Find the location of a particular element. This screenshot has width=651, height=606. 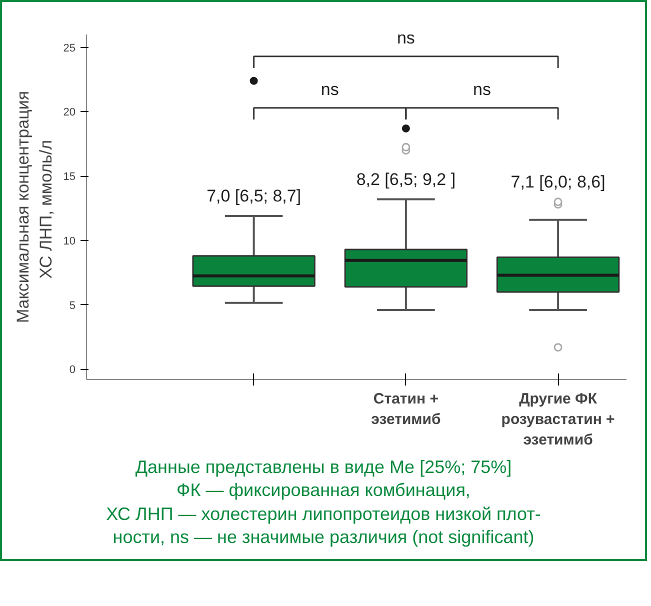

y-tick-label: 10 is located at coordinates (69, 241).